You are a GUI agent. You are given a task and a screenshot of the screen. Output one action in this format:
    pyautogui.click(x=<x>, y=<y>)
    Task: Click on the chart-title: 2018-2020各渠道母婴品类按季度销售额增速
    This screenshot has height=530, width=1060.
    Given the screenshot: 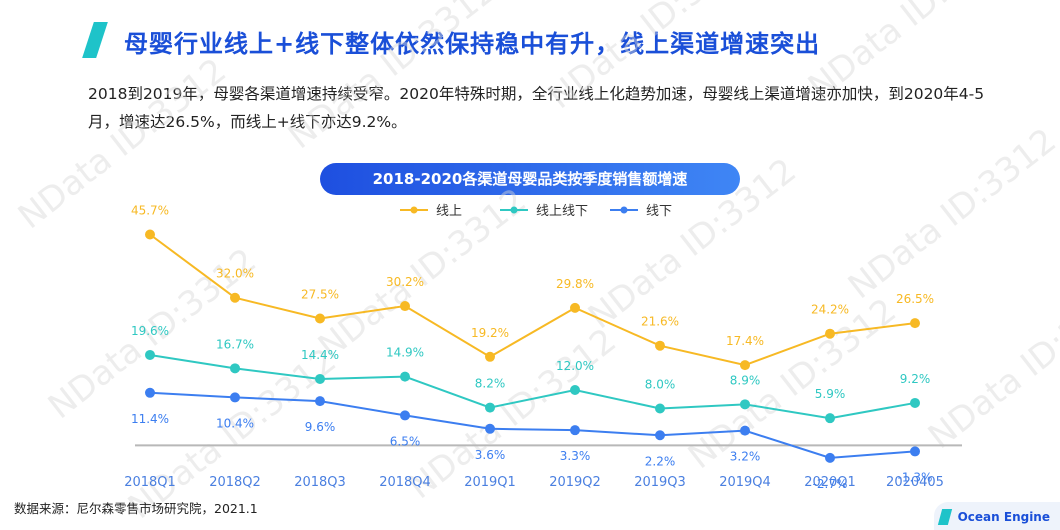 What is the action you would take?
    pyautogui.click(x=530, y=179)
    